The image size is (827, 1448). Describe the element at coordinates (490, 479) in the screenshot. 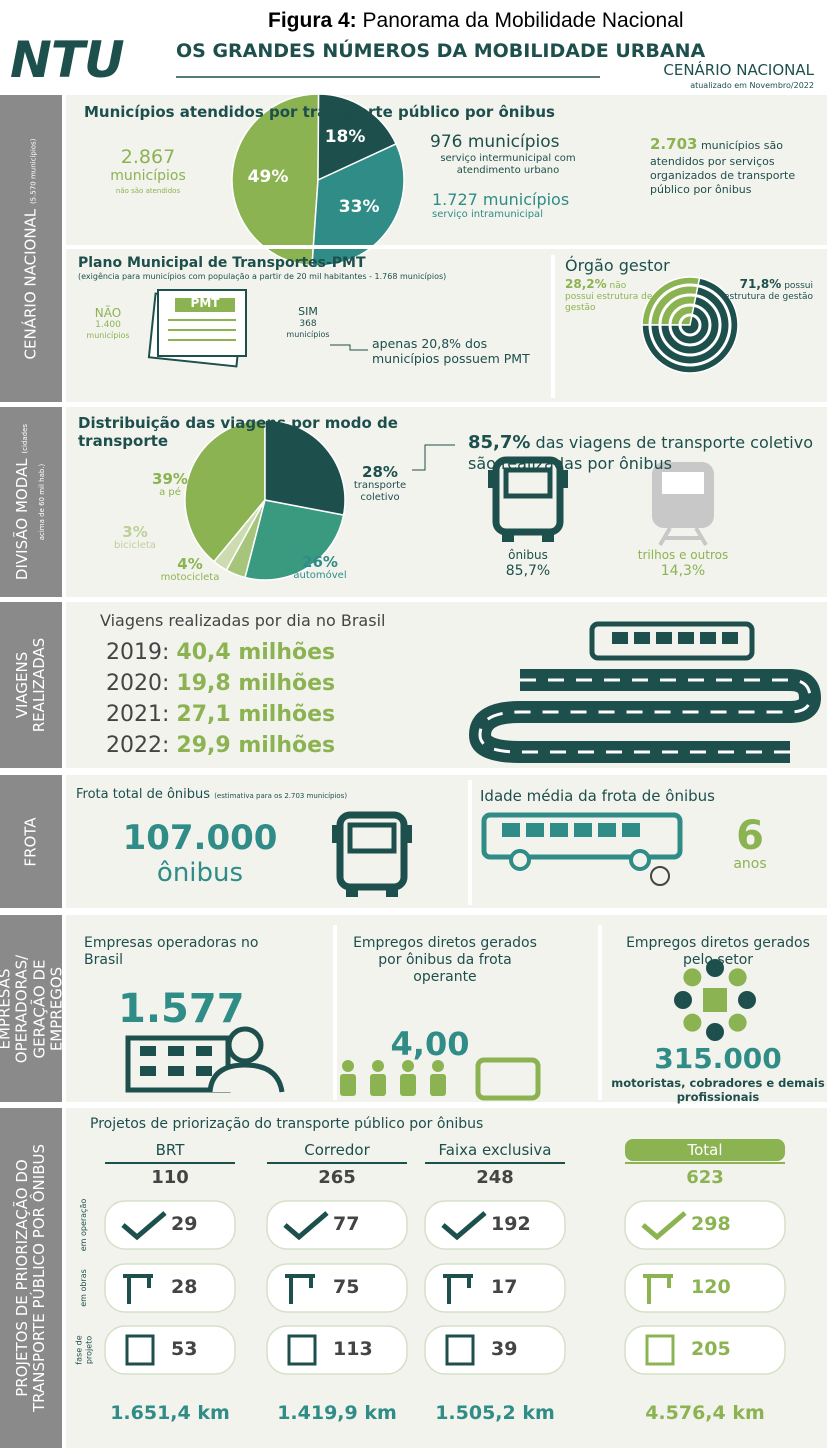

I see `bus-icon-mirror` at that location.